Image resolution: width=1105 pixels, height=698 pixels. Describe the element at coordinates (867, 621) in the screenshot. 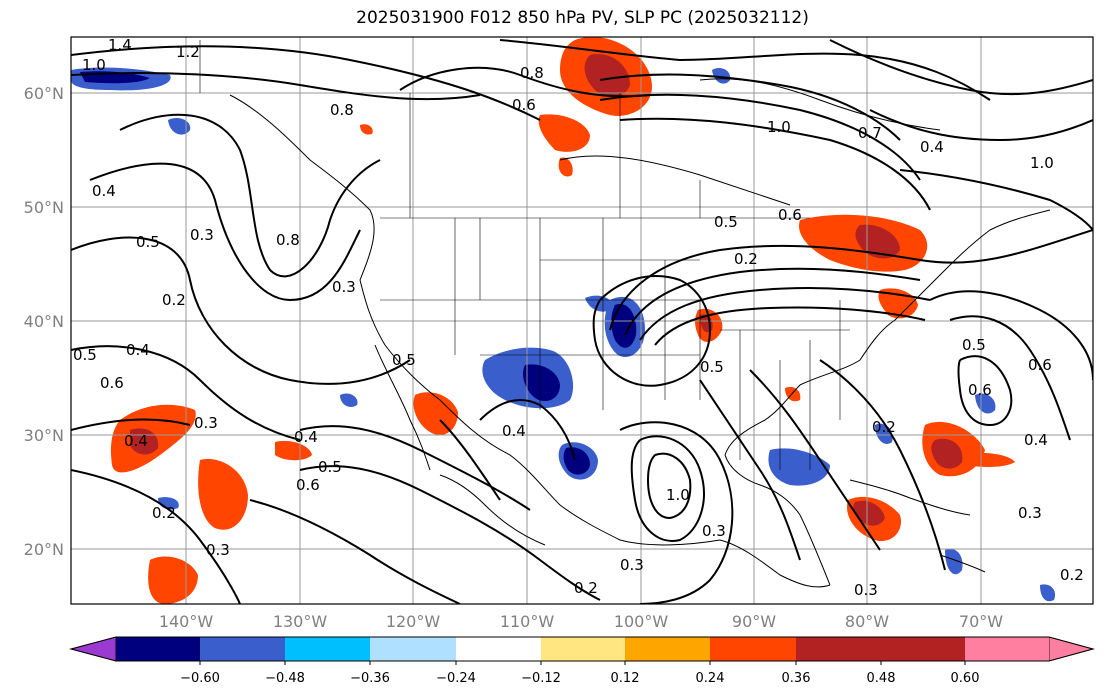

I see `lon-label: 80°W` at that location.